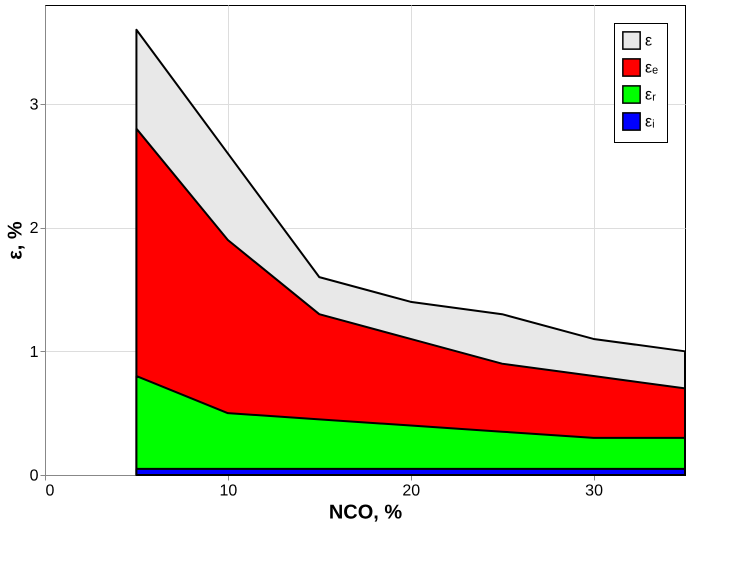  I want to click on y-tick-label: 0, so click(34, 476).